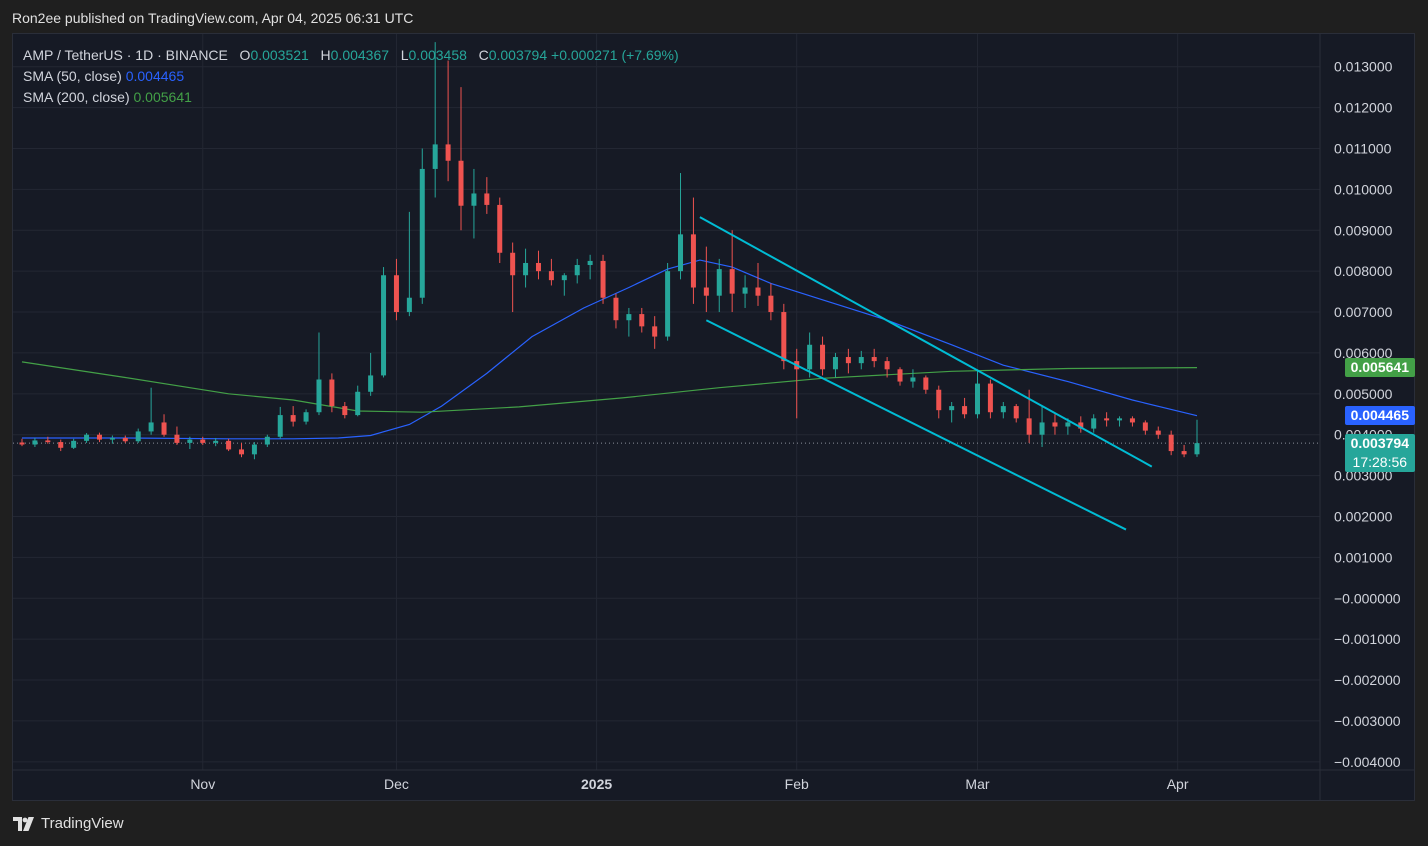  What do you see at coordinates (1379, 416) in the screenshot?
I see `sma50-price-tag: 0.004465` at bounding box center [1379, 416].